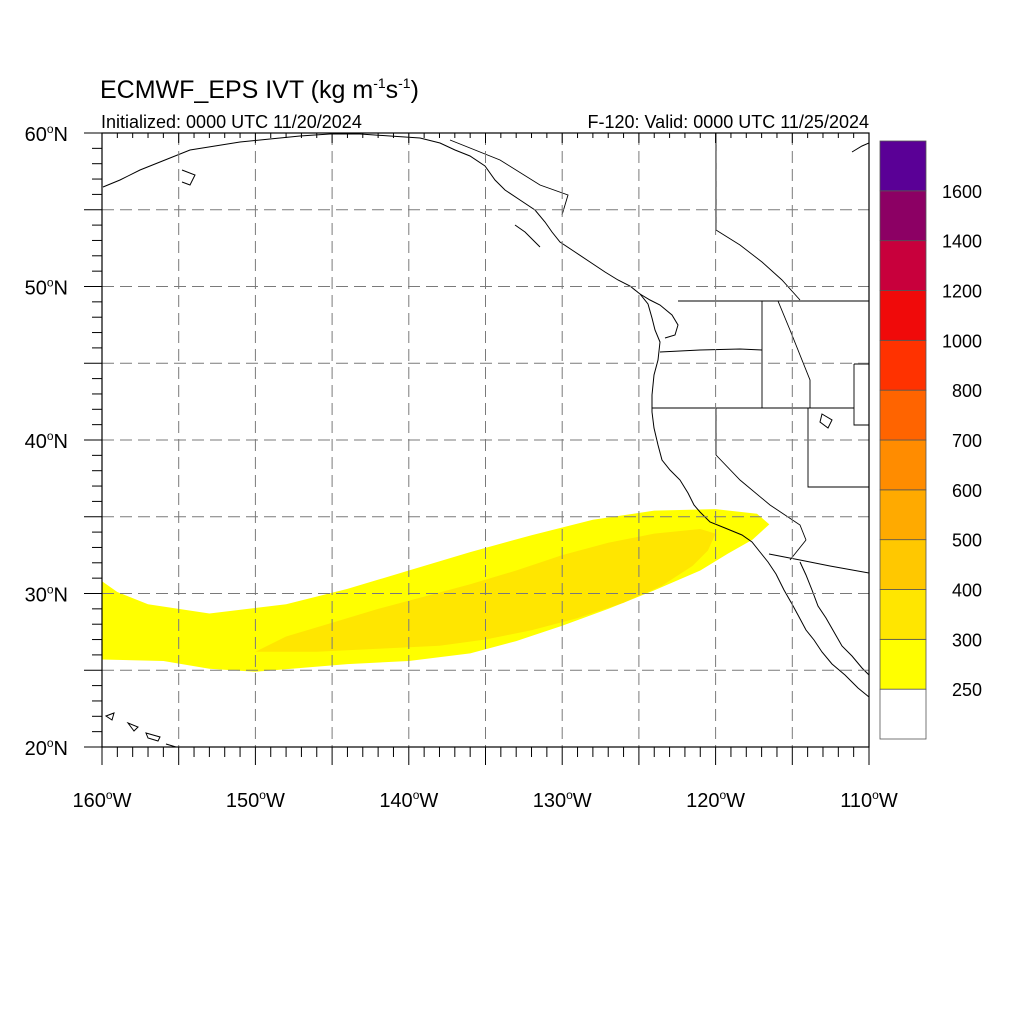  Describe the element at coordinates (967, 541) in the screenshot. I see `colorbar-label: 500` at that location.